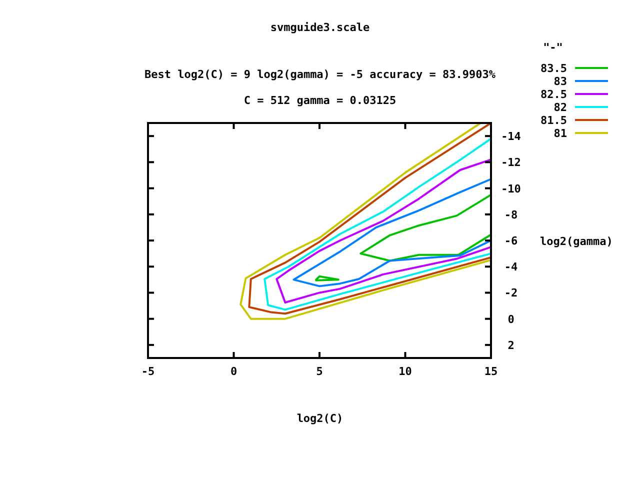 The height and width of the screenshot is (480, 640). I want to click on y-tick-label: -10, so click(511, 189).